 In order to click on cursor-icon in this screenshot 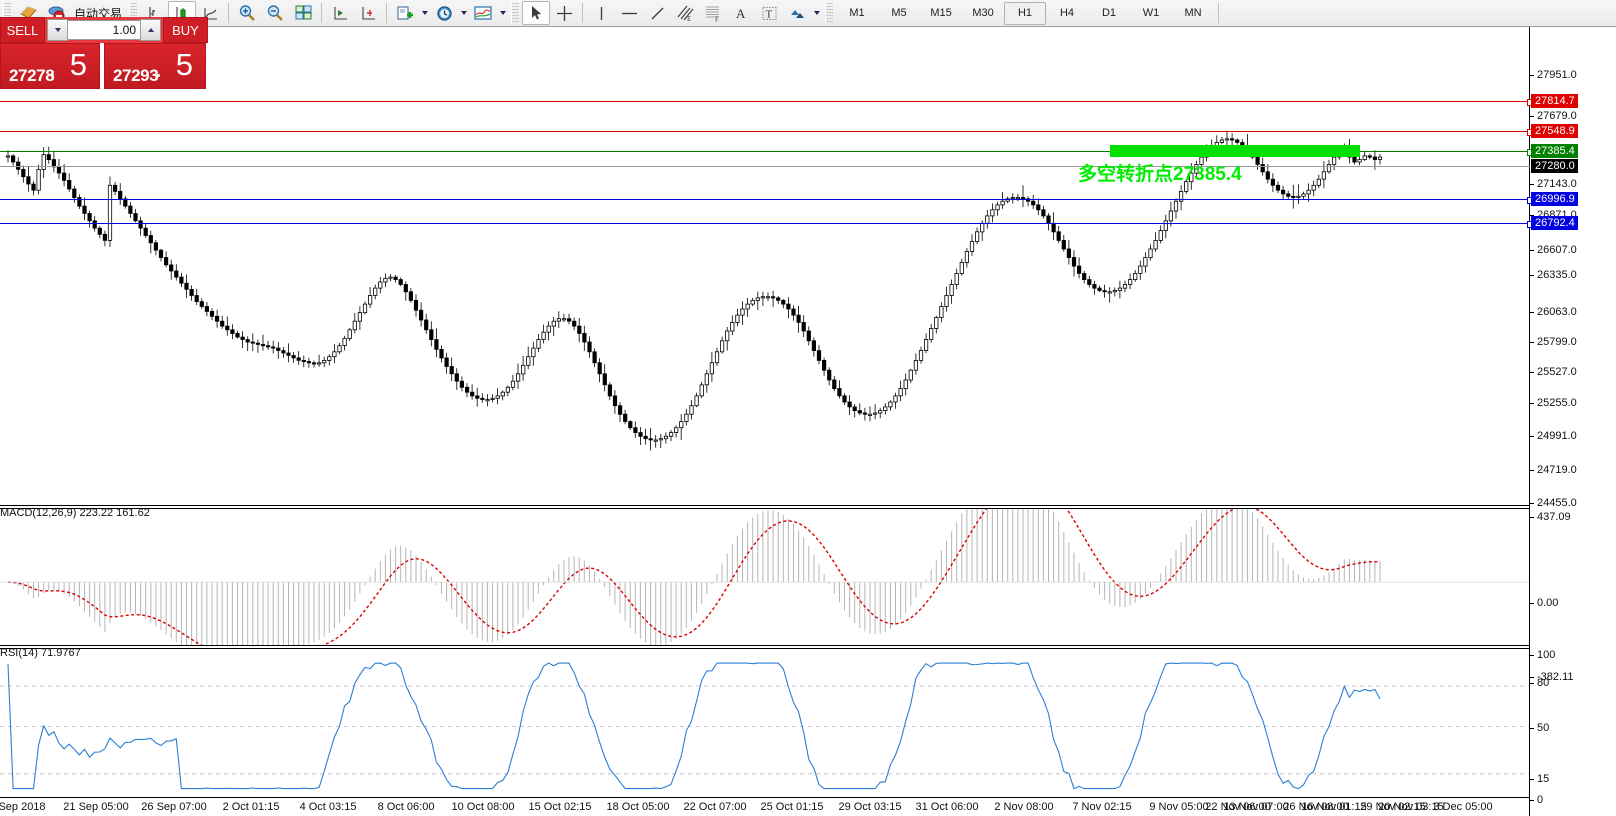, I will do `click(536, 13)`.